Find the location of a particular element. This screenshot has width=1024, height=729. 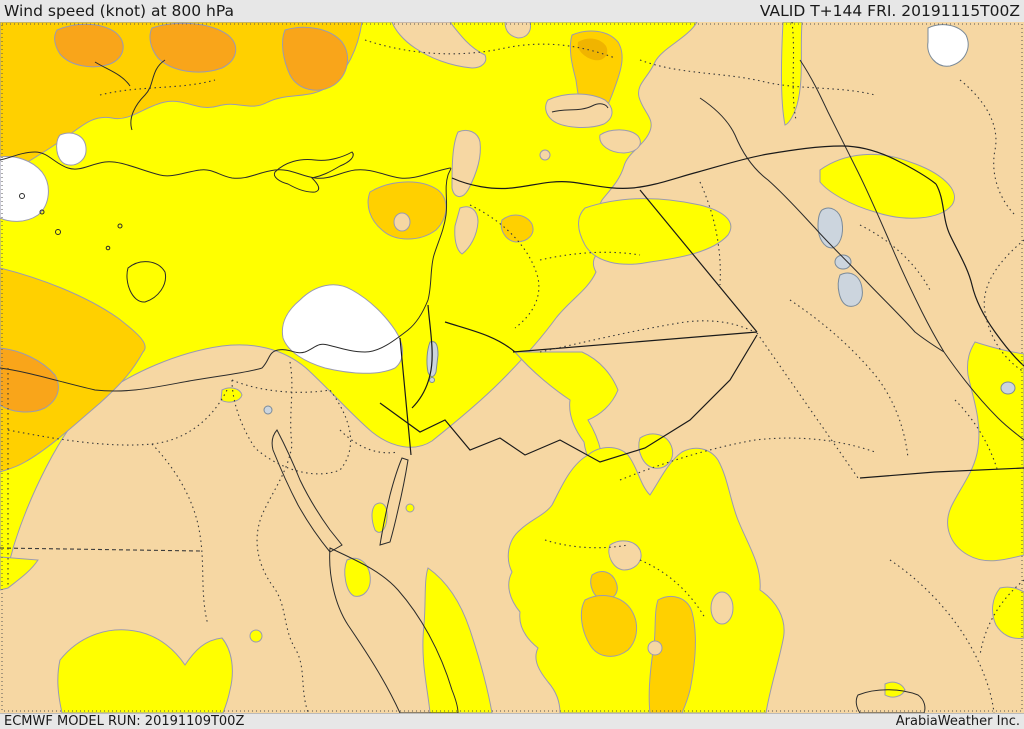

israel-borders is located at coordinates (422, 356).